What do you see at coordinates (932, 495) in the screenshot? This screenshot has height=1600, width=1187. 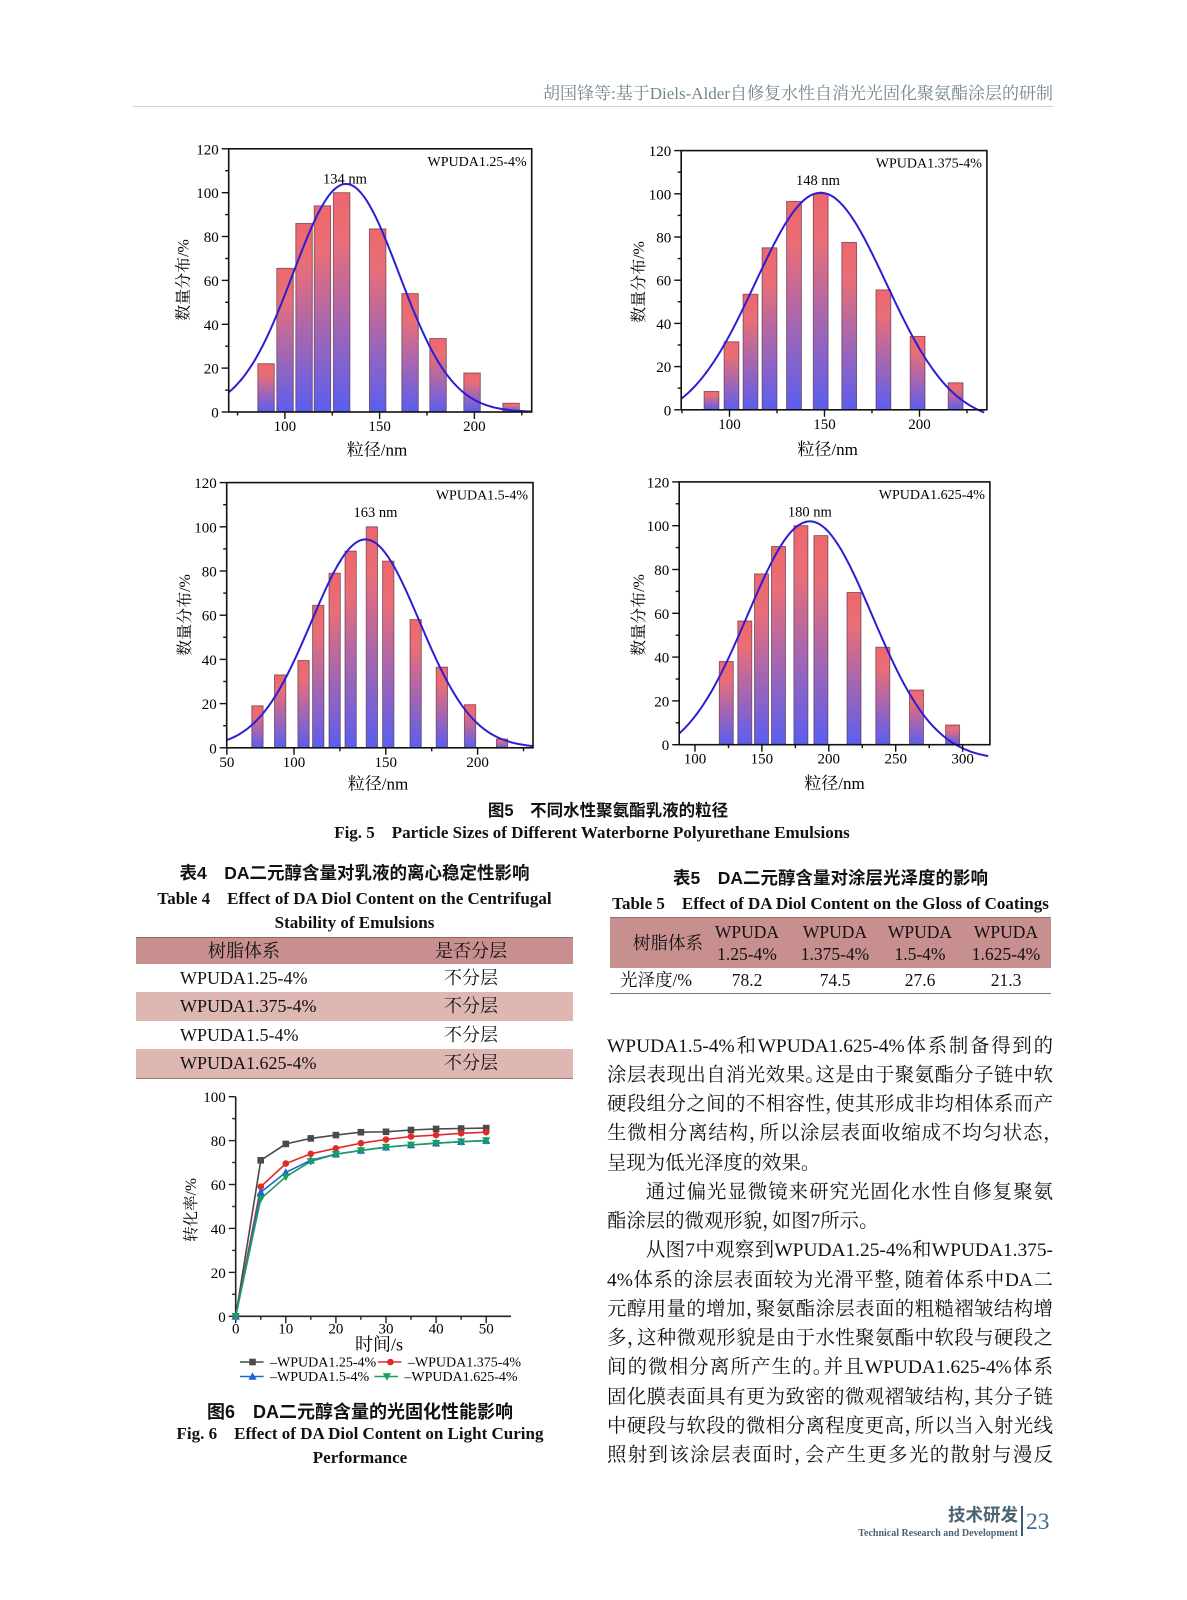 I see `svg-text: WPUDA1.625-4%` at bounding box center [932, 495].